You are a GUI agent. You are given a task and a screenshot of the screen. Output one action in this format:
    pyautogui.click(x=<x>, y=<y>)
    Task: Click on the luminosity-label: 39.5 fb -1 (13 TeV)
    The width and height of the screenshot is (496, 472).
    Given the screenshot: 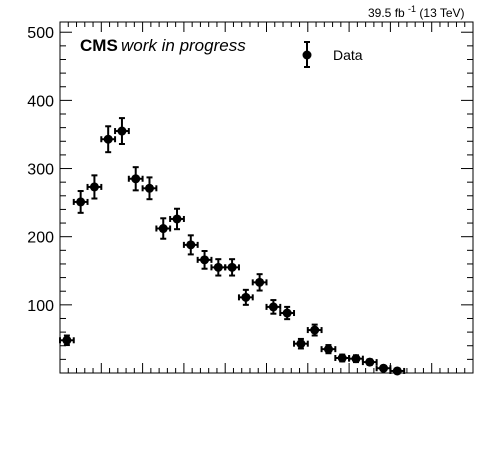 What is the action you would take?
    pyautogui.click(x=416, y=10)
    